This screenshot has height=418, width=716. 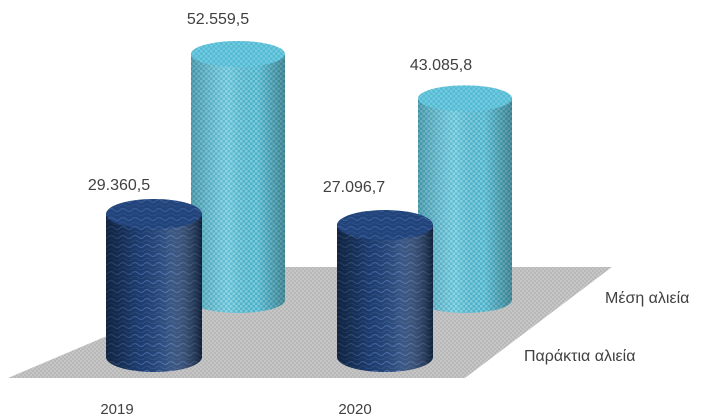 I want to click on bar-paraktia-2020-top, so click(x=385, y=225).